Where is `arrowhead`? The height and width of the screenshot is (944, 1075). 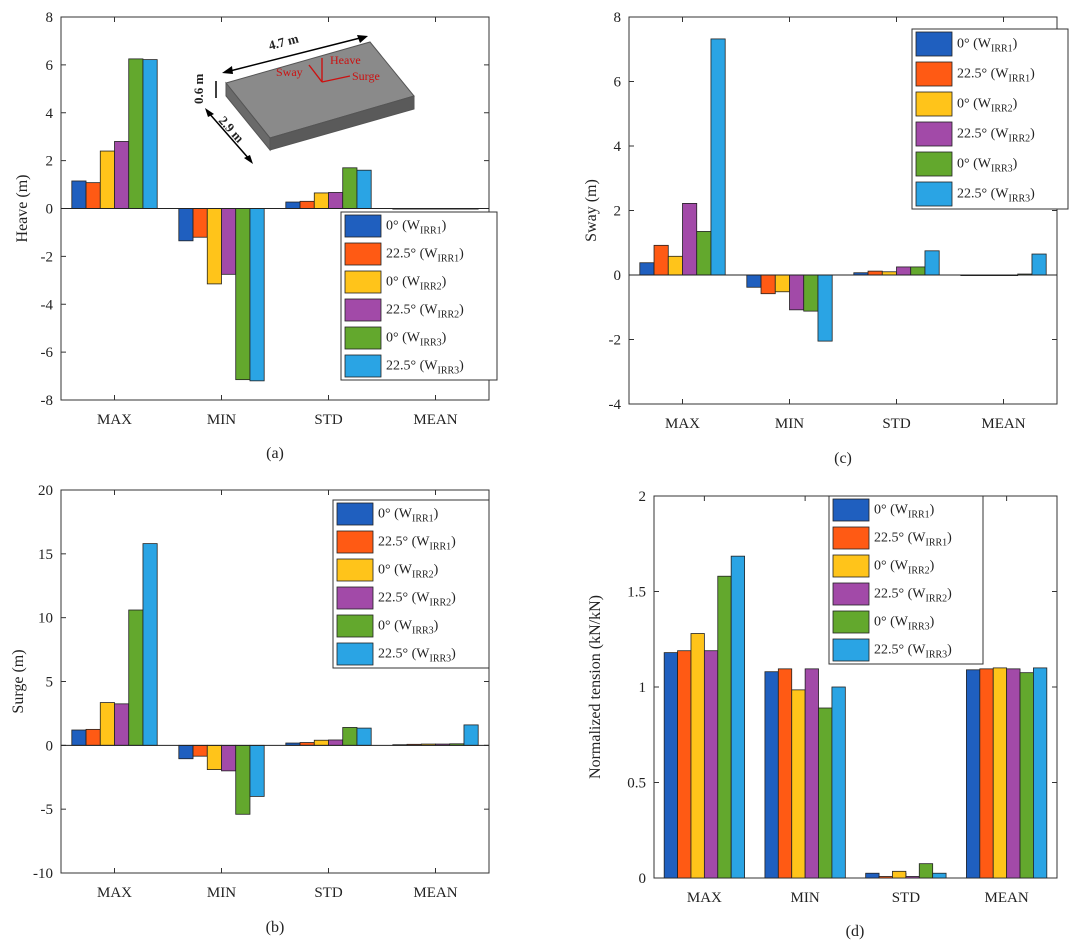 arrowhead is located at coordinates (227, 70).